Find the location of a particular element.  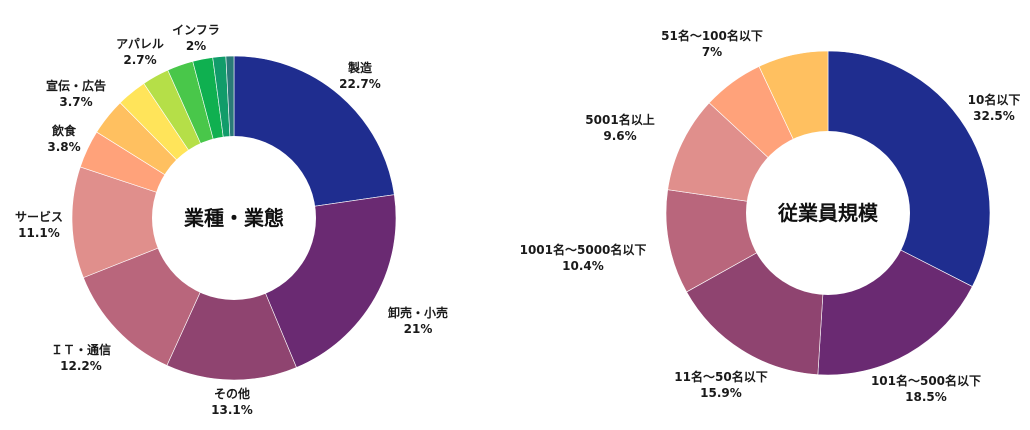

slice-label: 卸売・小売 is located at coordinates (418, 312).